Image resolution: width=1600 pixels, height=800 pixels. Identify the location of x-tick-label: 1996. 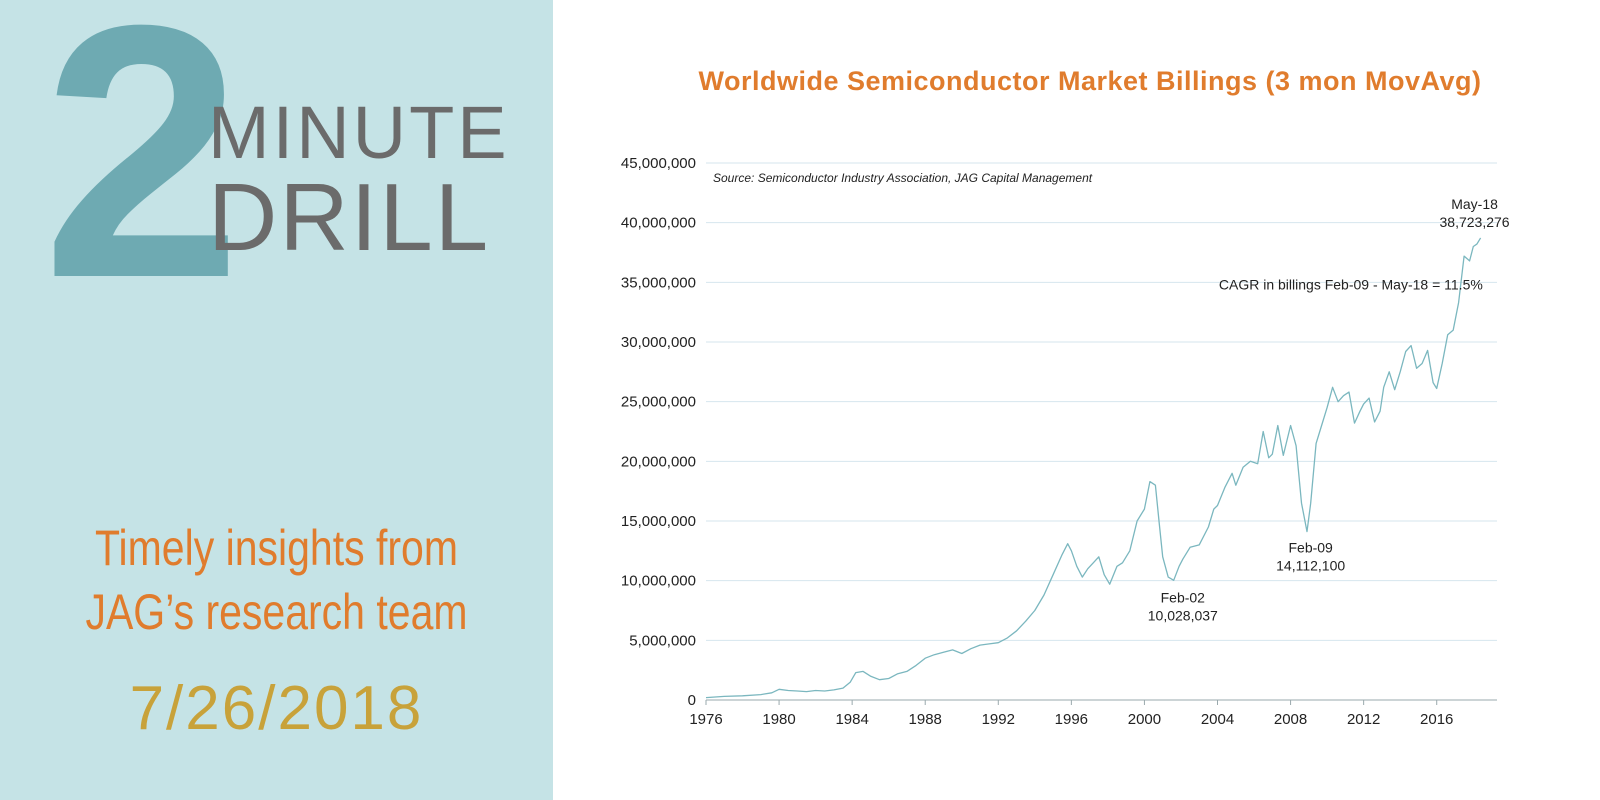
(1071, 719).